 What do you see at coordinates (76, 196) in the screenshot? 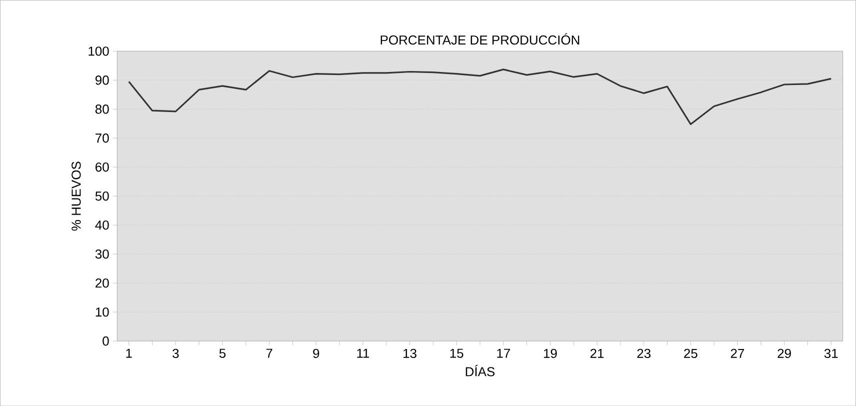
I see `y-axis-title: % HUEVOS` at bounding box center [76, 196].